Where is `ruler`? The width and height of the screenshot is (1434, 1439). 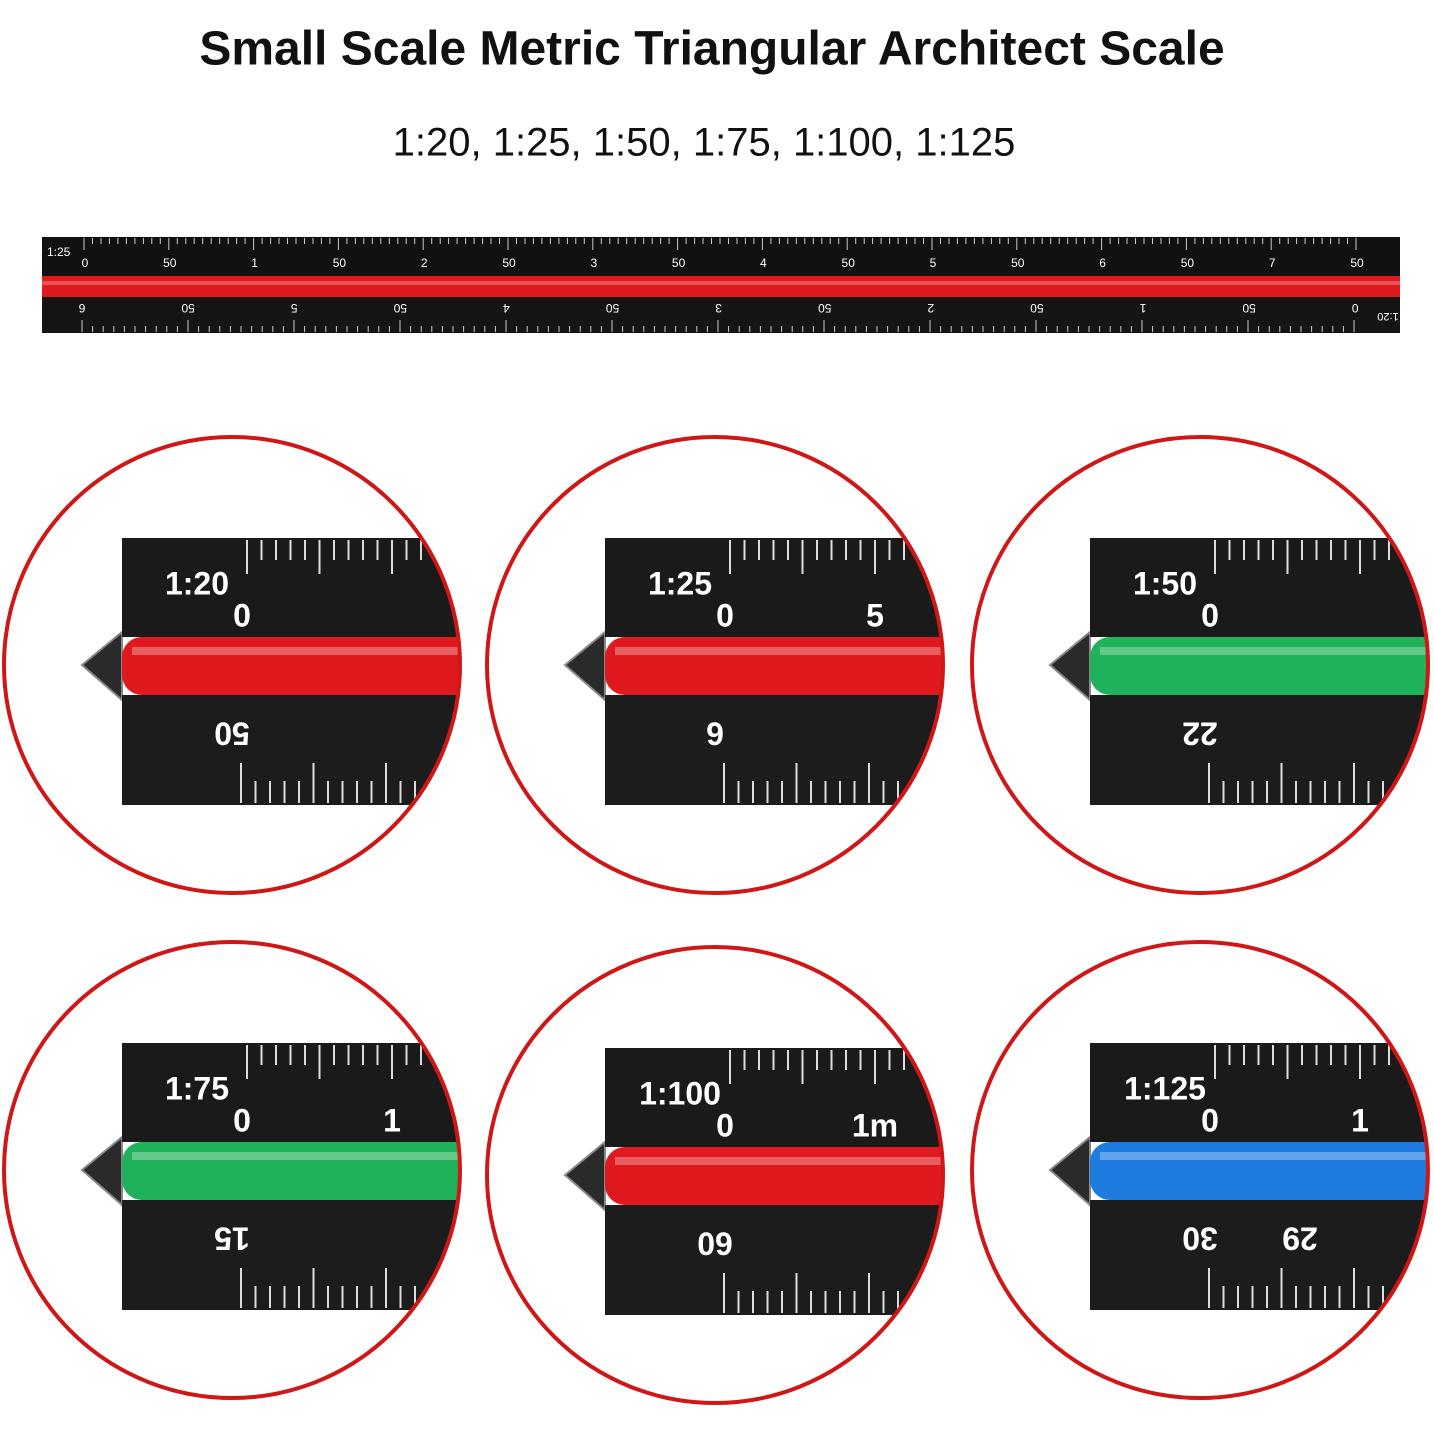
ruler is located at coordinates (721, 285).